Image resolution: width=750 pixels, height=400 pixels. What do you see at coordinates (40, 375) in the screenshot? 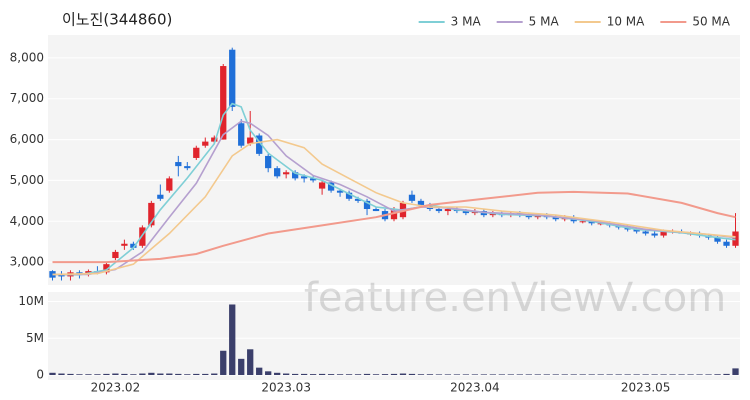
I see `y-tick-label: 0` at bounding box center [40, 375].